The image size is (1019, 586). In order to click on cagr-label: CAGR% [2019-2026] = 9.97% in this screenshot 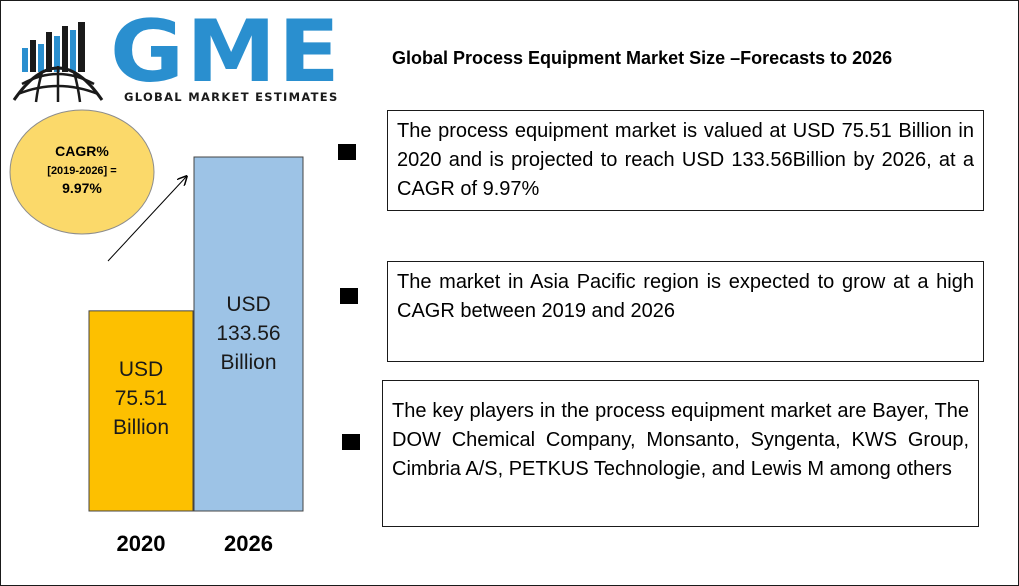, I will do `click(82, 169)`.